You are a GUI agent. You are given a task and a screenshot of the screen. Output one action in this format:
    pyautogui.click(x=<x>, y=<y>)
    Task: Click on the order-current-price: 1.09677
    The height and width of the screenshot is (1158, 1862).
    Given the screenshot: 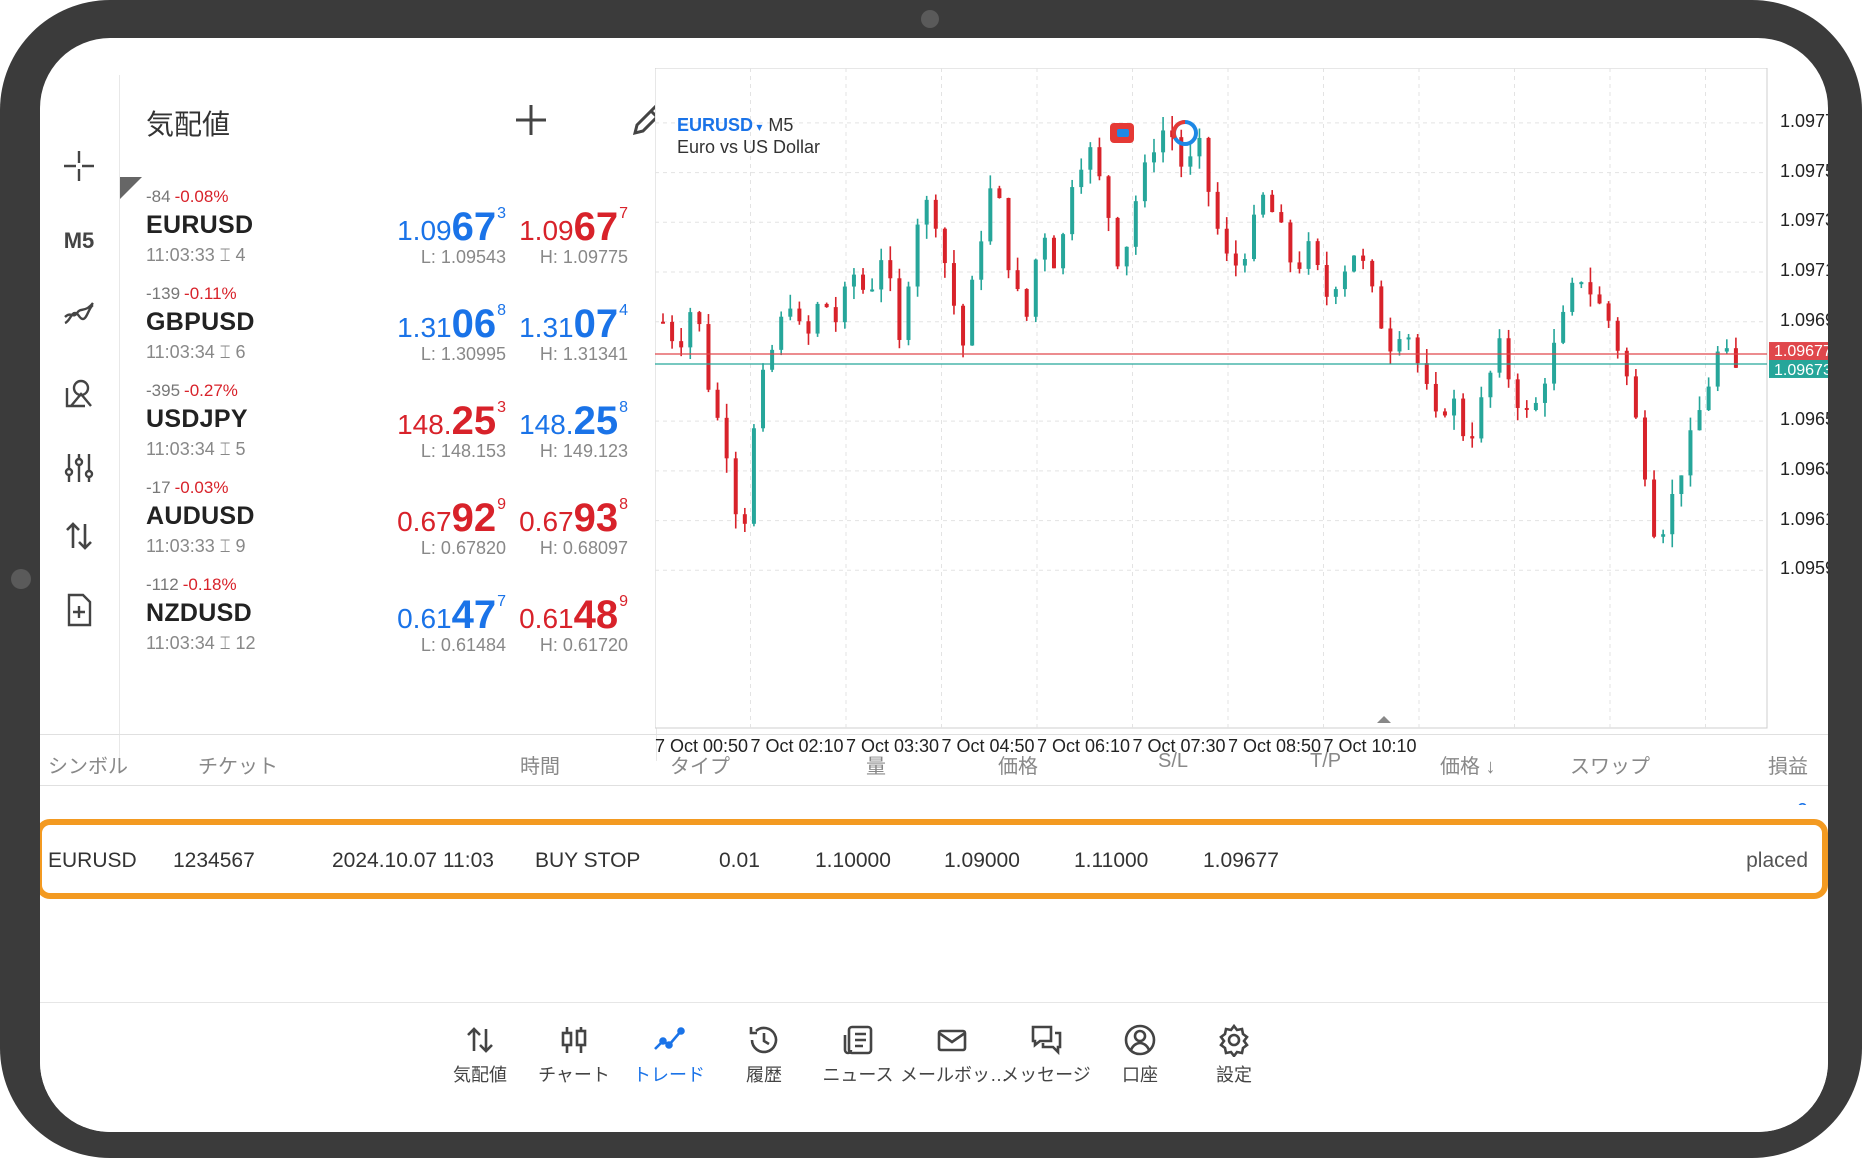 What is the action you would take?
    pyautogui.click(x=1241, y=860)
    